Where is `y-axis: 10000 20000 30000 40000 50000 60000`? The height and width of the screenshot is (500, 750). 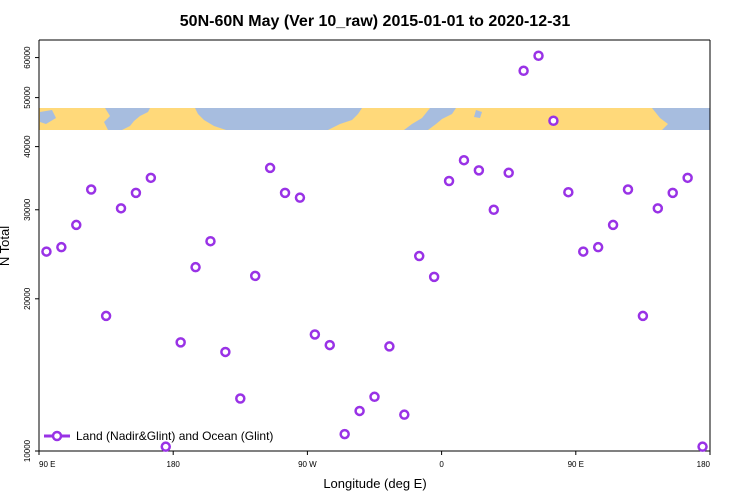 y-axis: 10000 20000 30000 40000 50000 60000 is located at coordinates (31, 254).